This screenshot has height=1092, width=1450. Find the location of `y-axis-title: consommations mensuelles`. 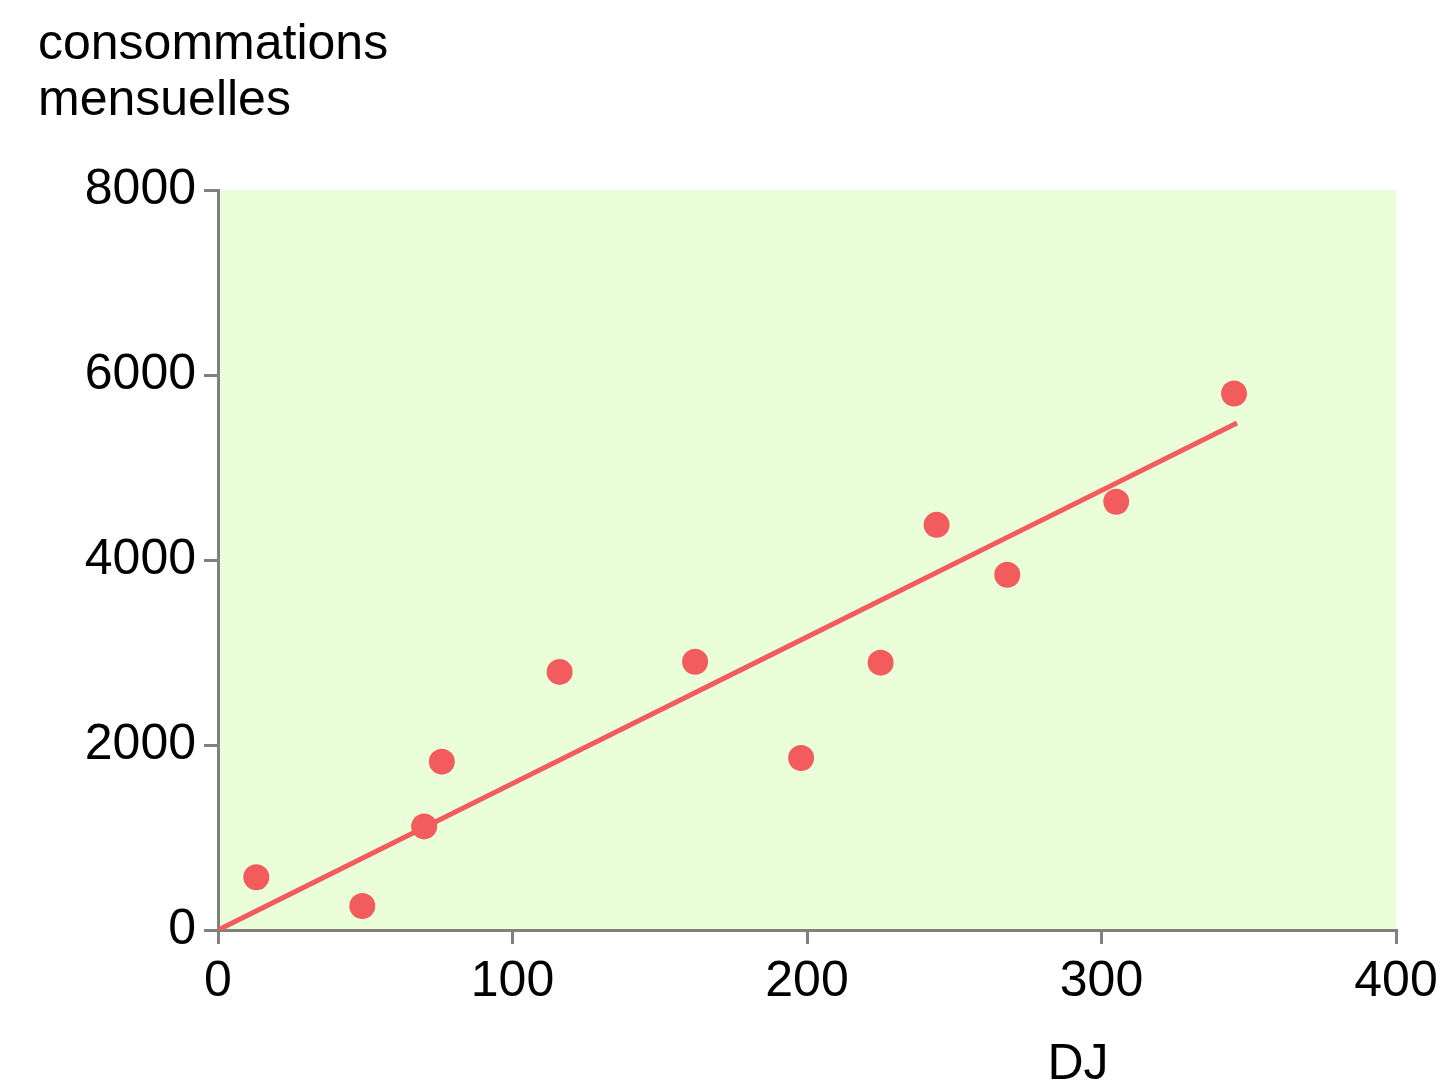

y-axis-title: consommations mensuelles is located at coordinates (214, 70).